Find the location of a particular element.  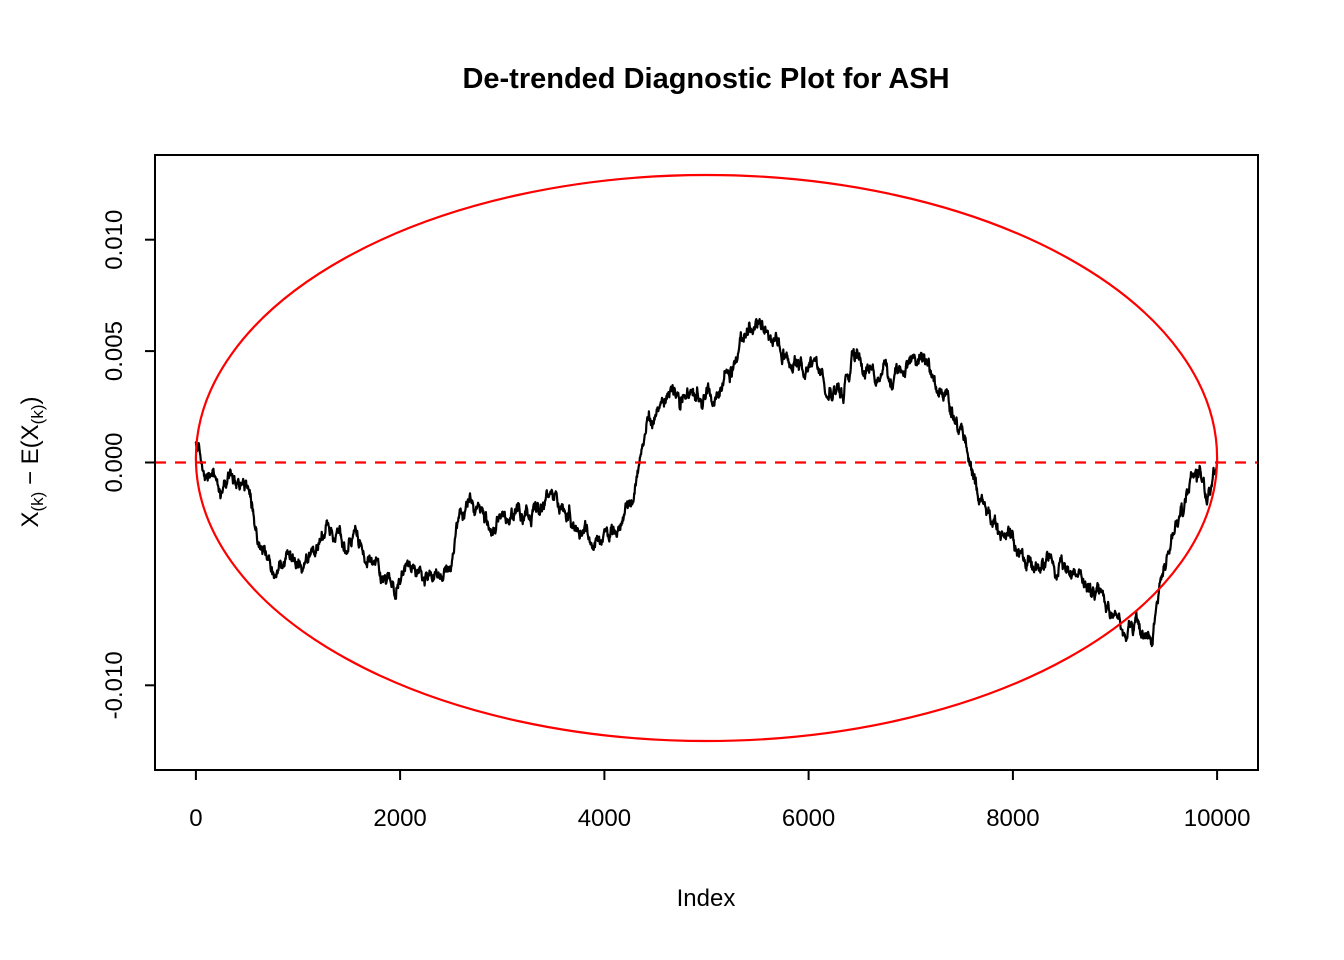

y-tick-label: 0.010 is located at coordinates (114, 240).